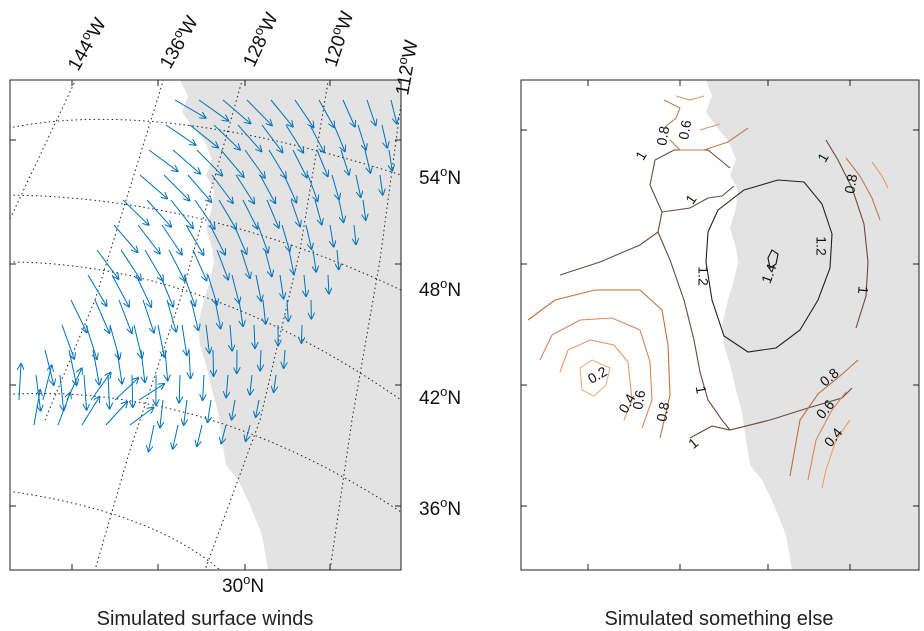 This screenshot has height=631, width=924. I want to click on lon-label-112w: 112oW, so click(405, 67).